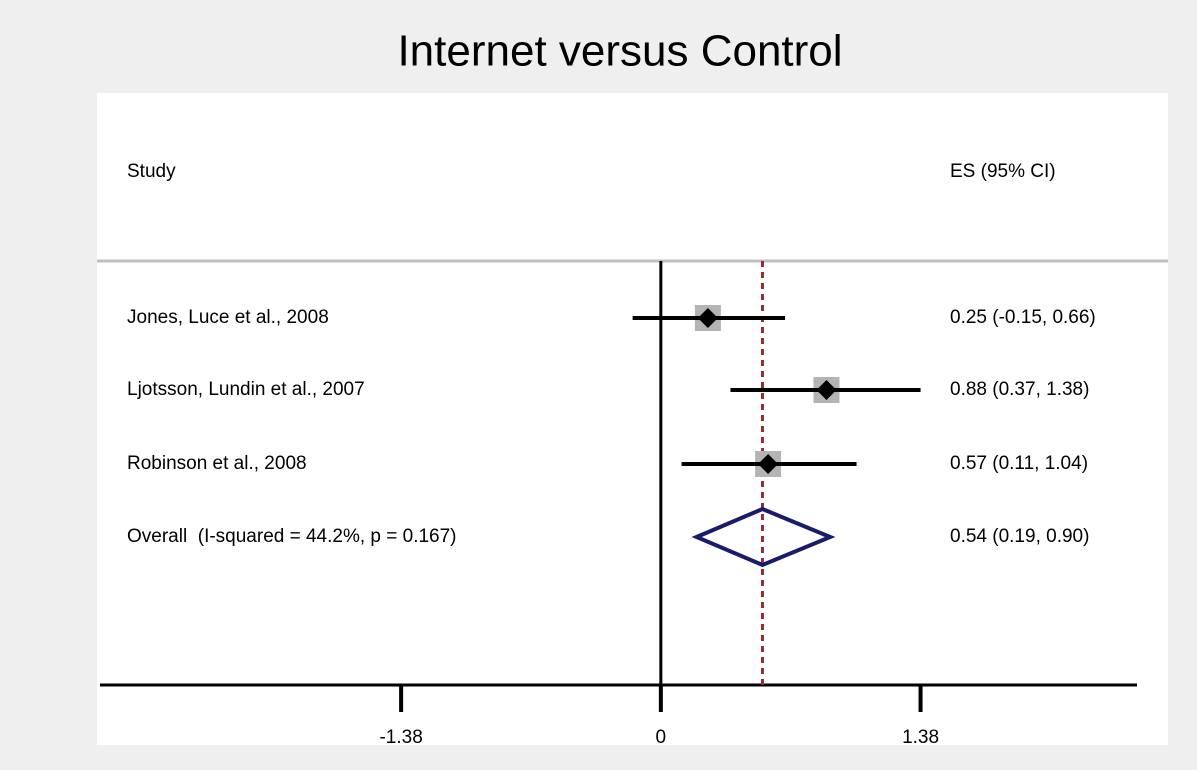 The image size is (1197, 770). I want to click on chart-title: Internet versus Control, so click(619, 51).